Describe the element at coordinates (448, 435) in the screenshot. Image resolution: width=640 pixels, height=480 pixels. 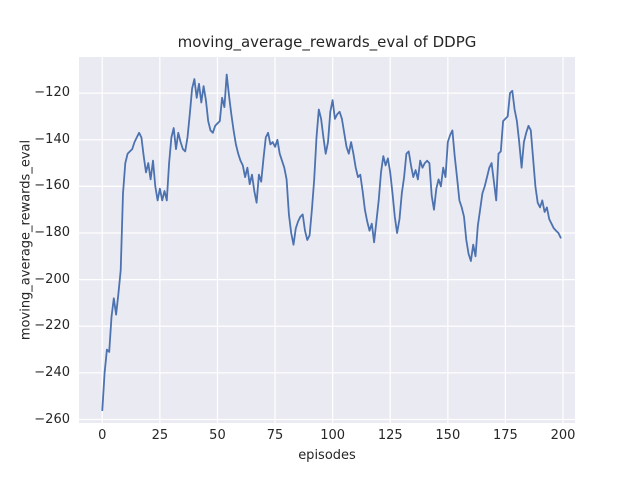
I see `x-tick-label: 150` at that location.